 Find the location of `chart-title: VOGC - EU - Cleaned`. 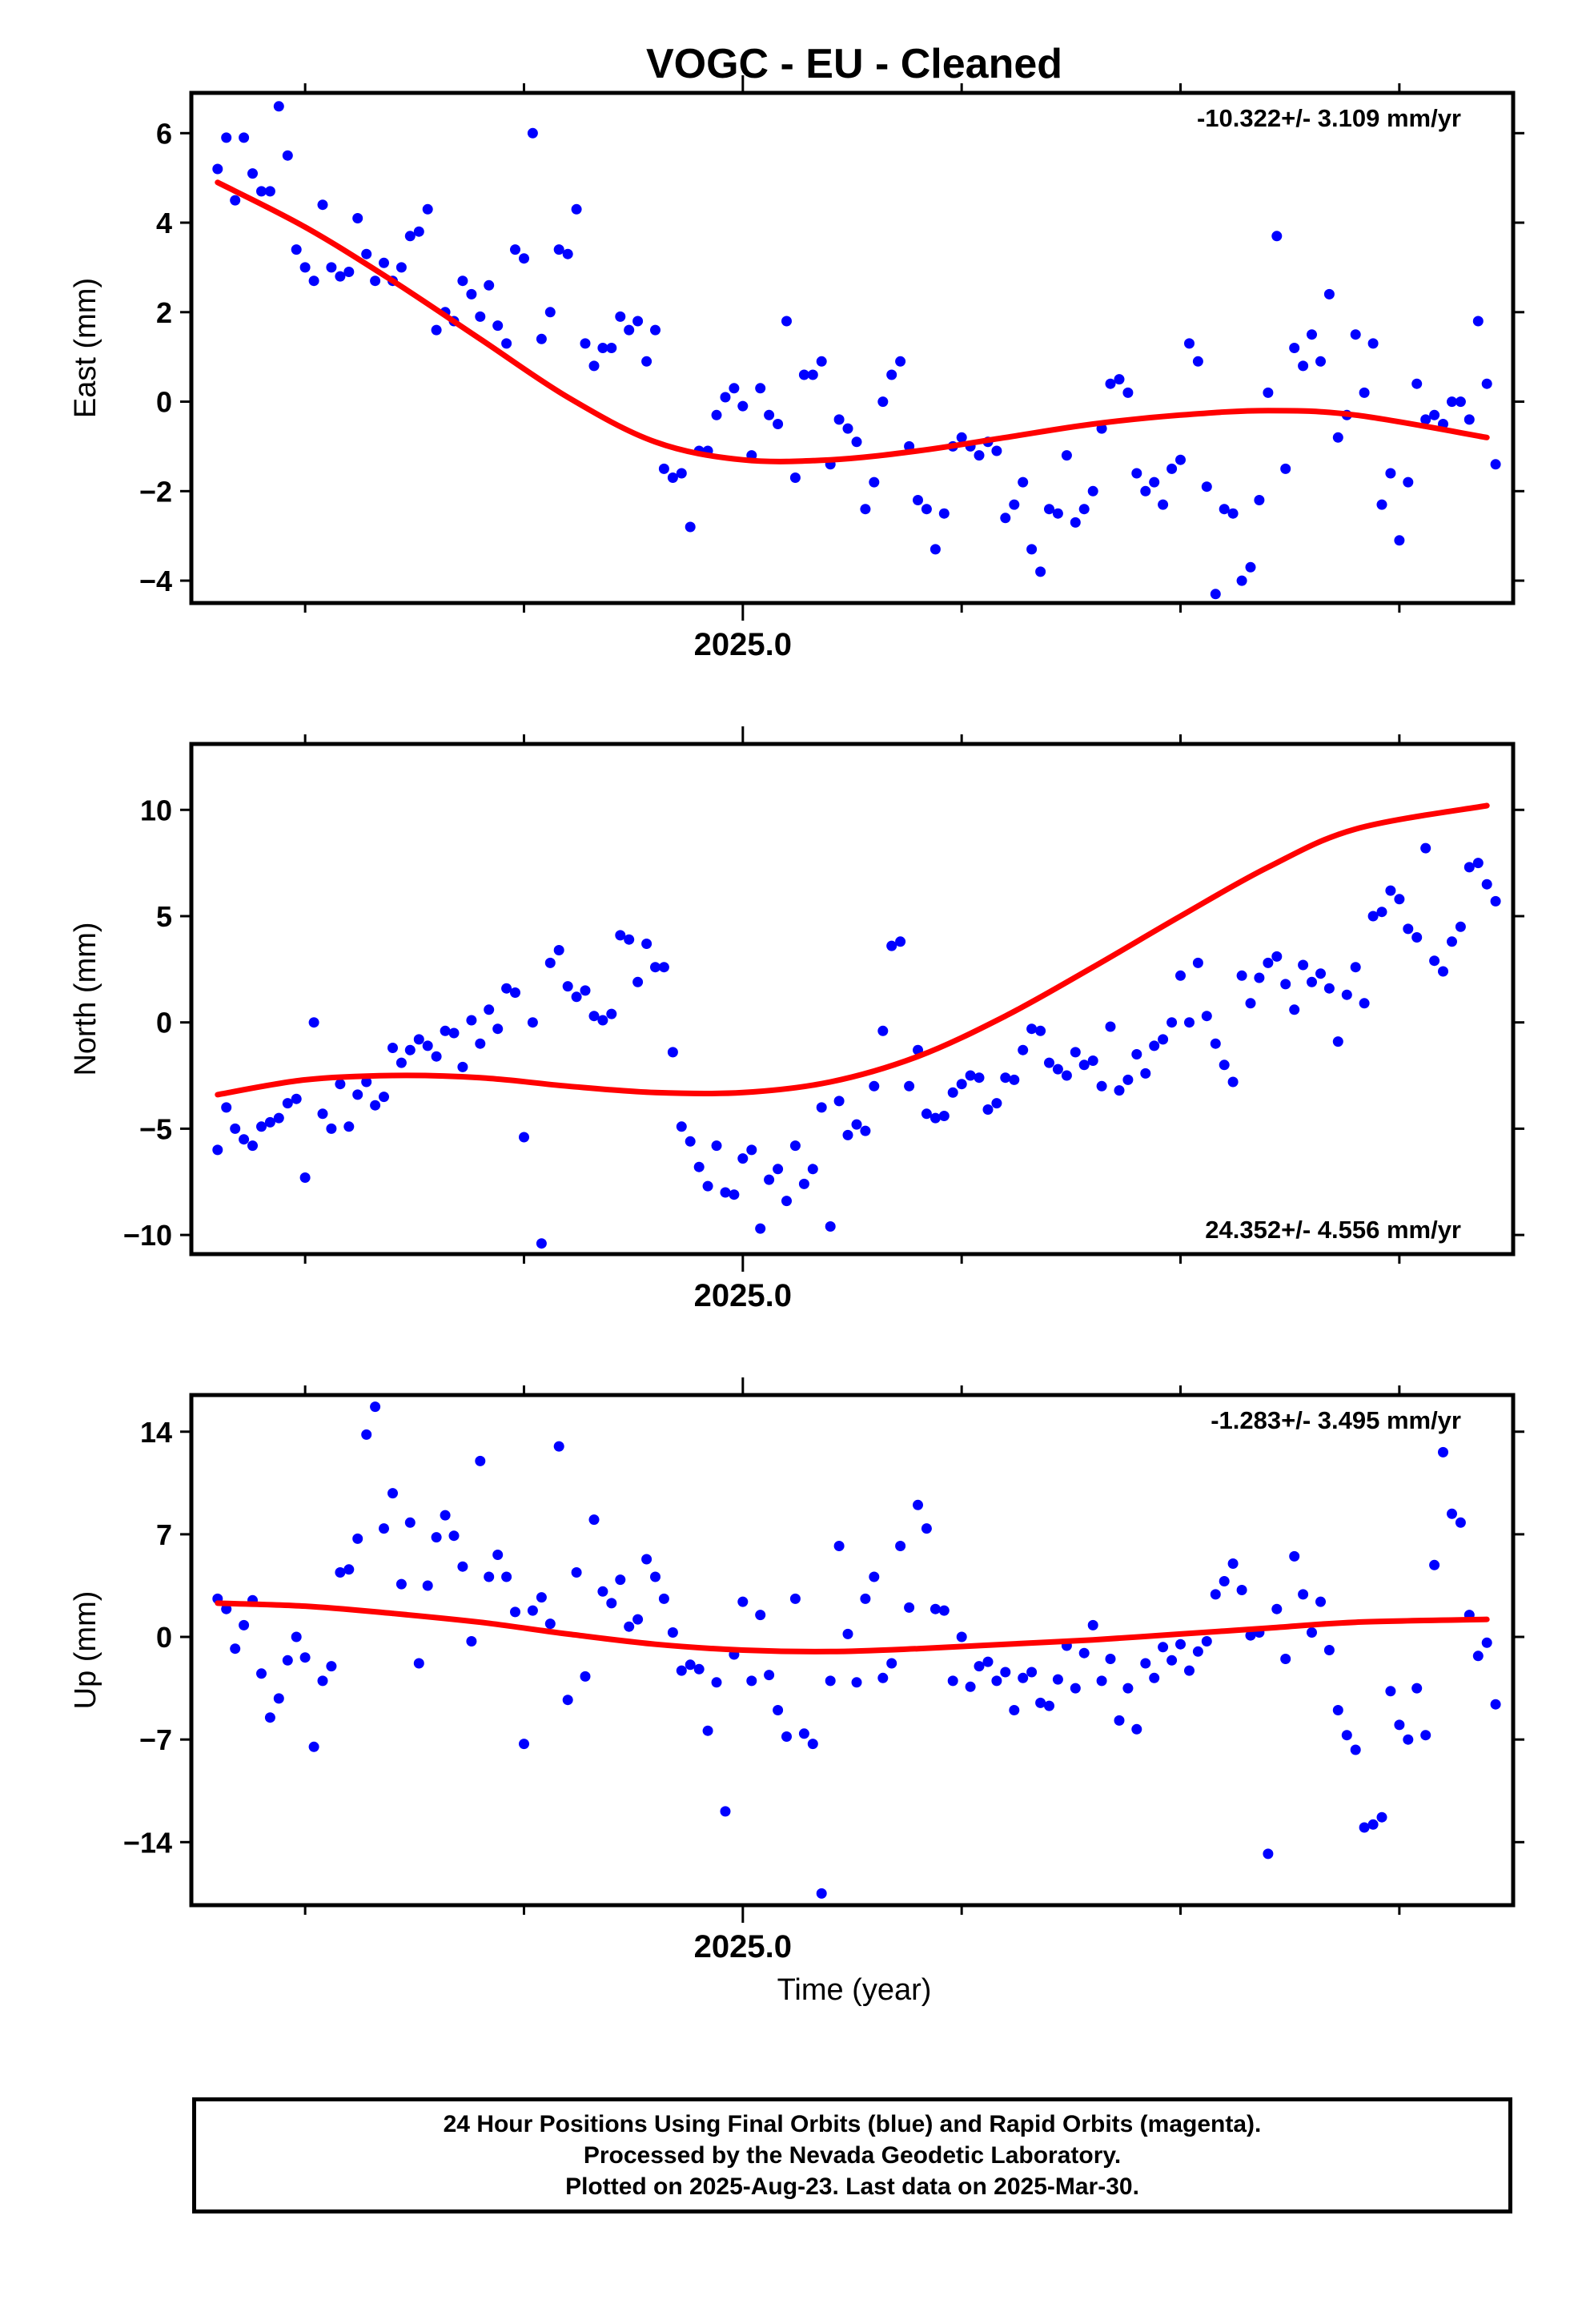

chart-title: VOGC - EU - Cleaned is located at coordinates (854, 64).